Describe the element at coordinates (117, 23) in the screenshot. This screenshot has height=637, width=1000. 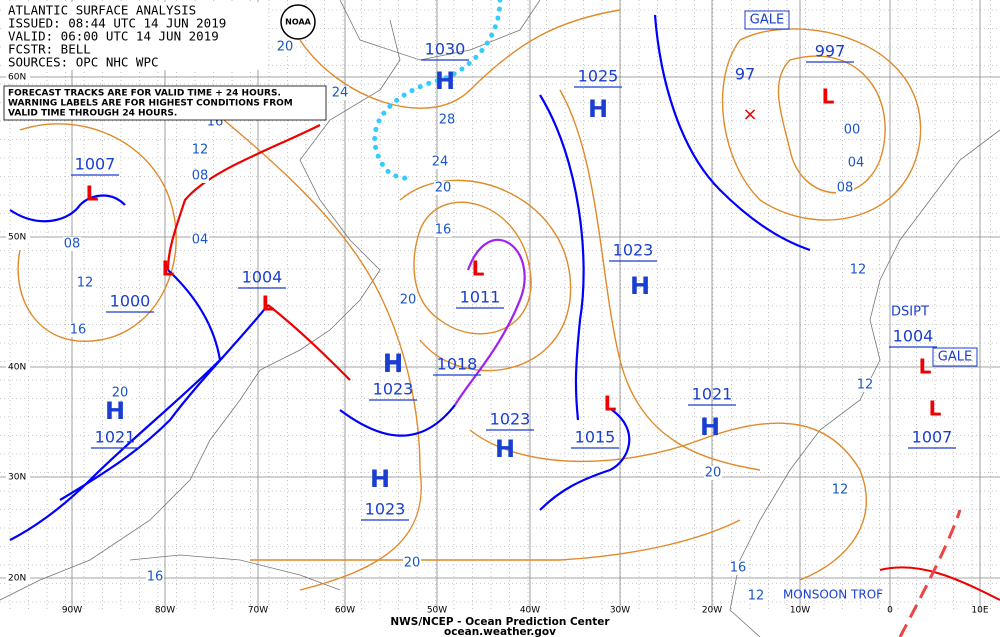
I see `header-issued: ISSUED: 08:44 UTC 14 JUN 2019` at that location.